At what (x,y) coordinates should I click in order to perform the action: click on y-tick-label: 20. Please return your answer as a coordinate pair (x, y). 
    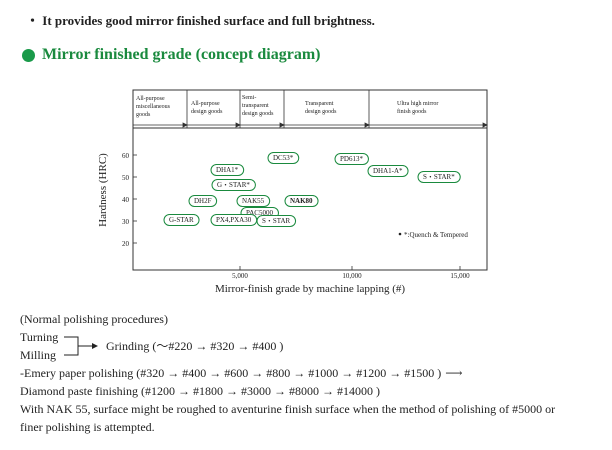
    Looking at the image, I should click on (126, 244).